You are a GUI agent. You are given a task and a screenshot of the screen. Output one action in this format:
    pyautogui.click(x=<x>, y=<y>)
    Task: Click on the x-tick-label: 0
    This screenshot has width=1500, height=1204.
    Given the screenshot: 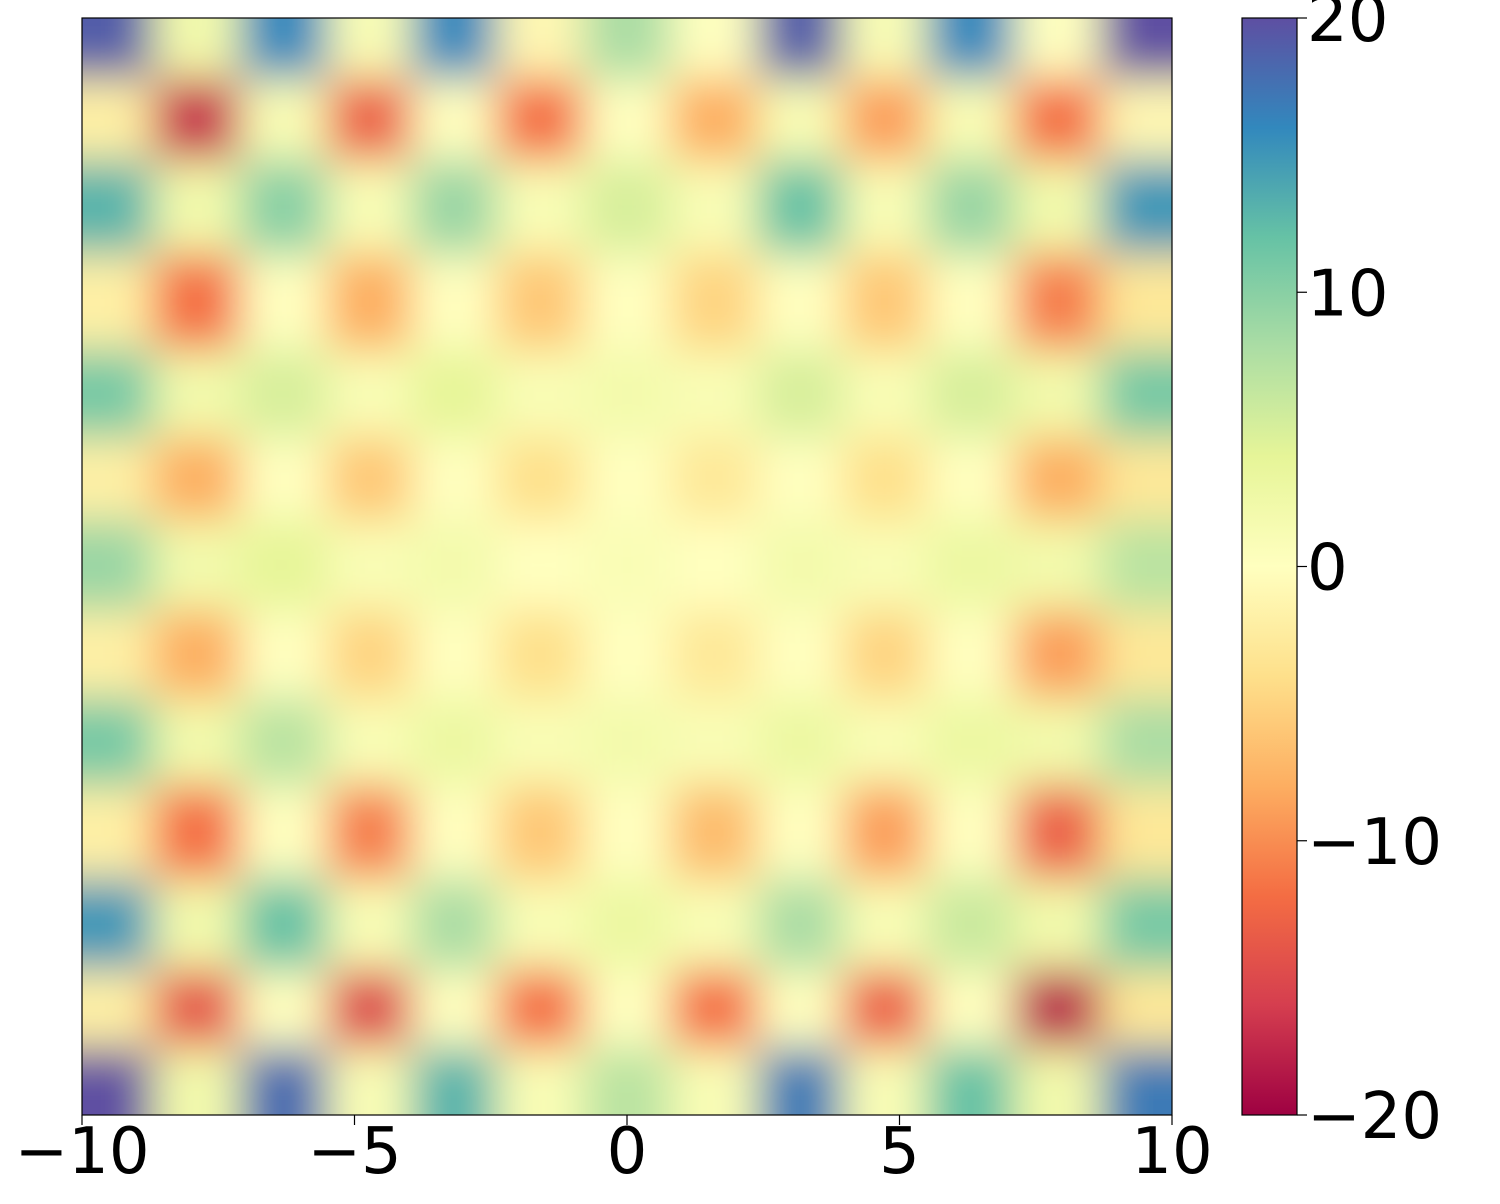 What is the action you would take?
    pyautogui.click(x=627, y=1152)
    